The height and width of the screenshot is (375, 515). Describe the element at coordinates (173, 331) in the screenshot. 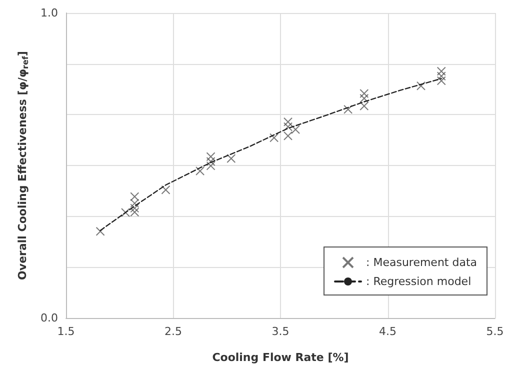

I see `x-tick-label: 2.5` at that location.